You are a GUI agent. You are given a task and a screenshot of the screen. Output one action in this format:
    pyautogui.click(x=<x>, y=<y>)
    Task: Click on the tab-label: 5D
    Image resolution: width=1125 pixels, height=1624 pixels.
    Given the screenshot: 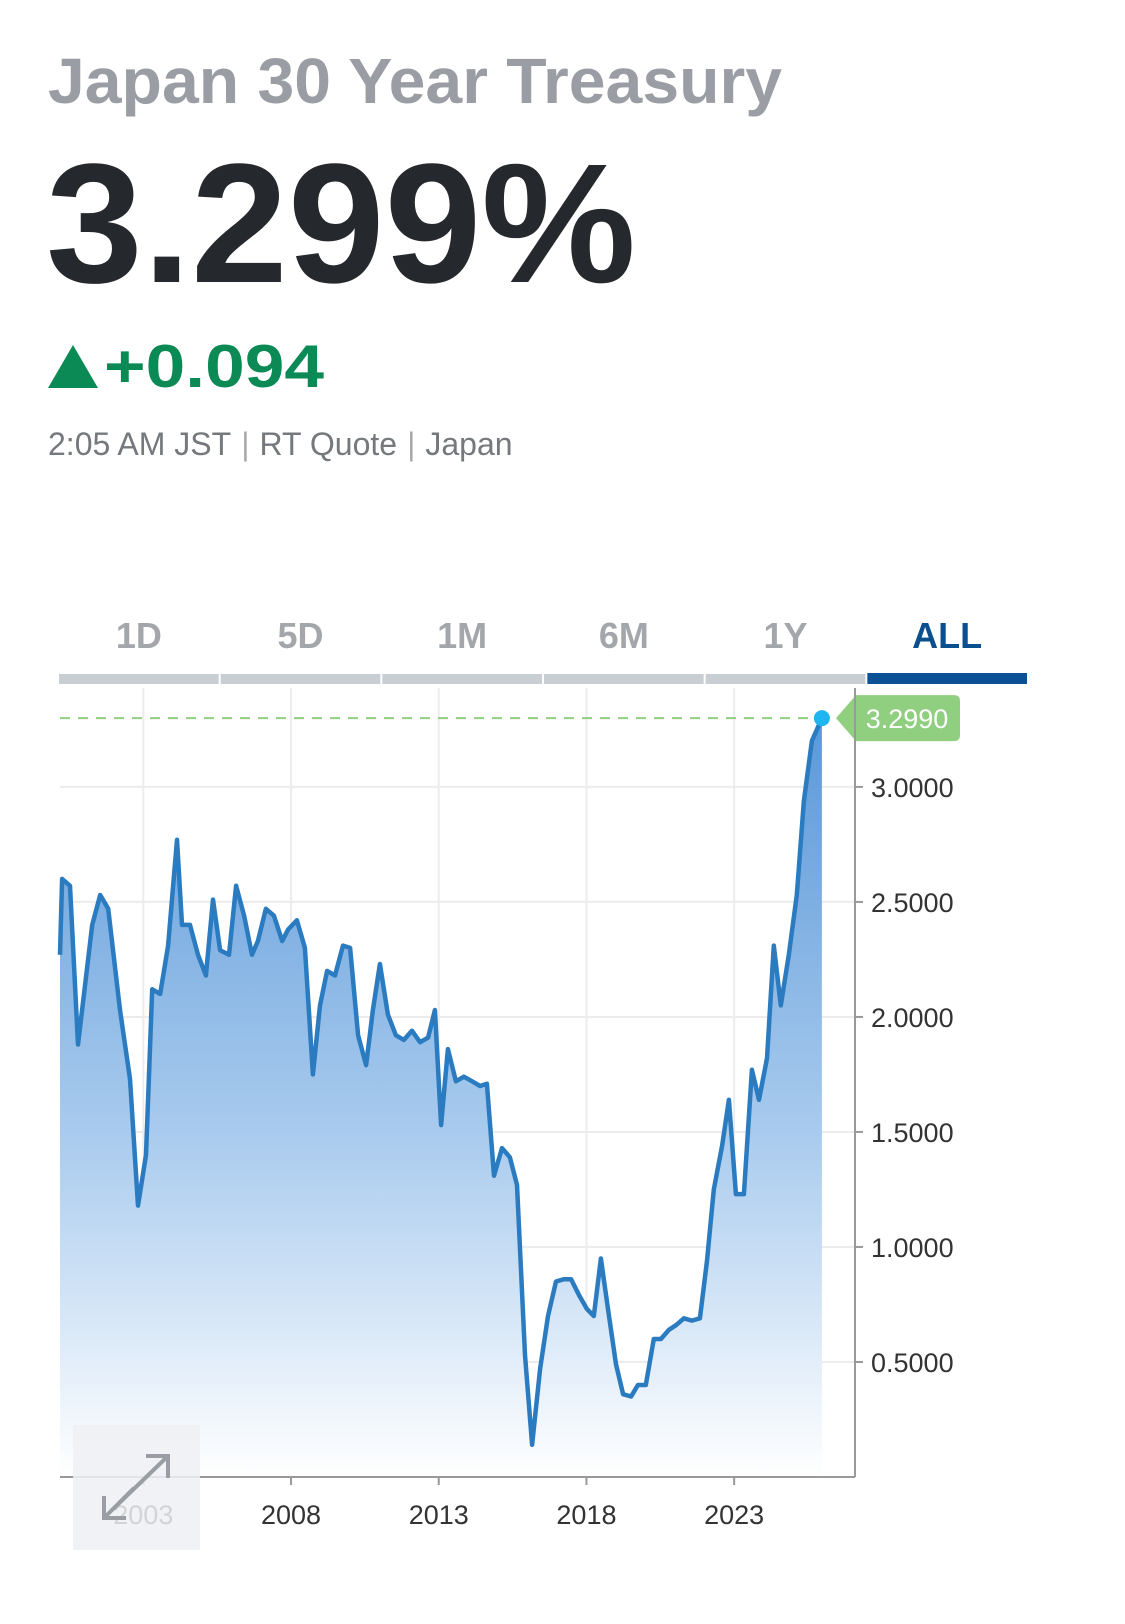 What is the action you would take?
    pyautogui.click(x=300, y=635)
    